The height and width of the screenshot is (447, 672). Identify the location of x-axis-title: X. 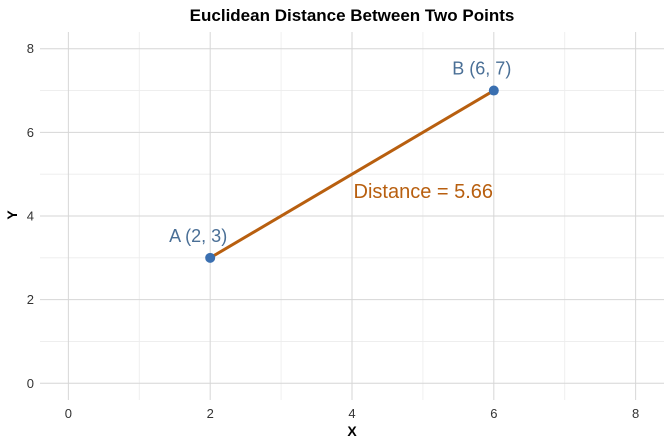
(352, 431).